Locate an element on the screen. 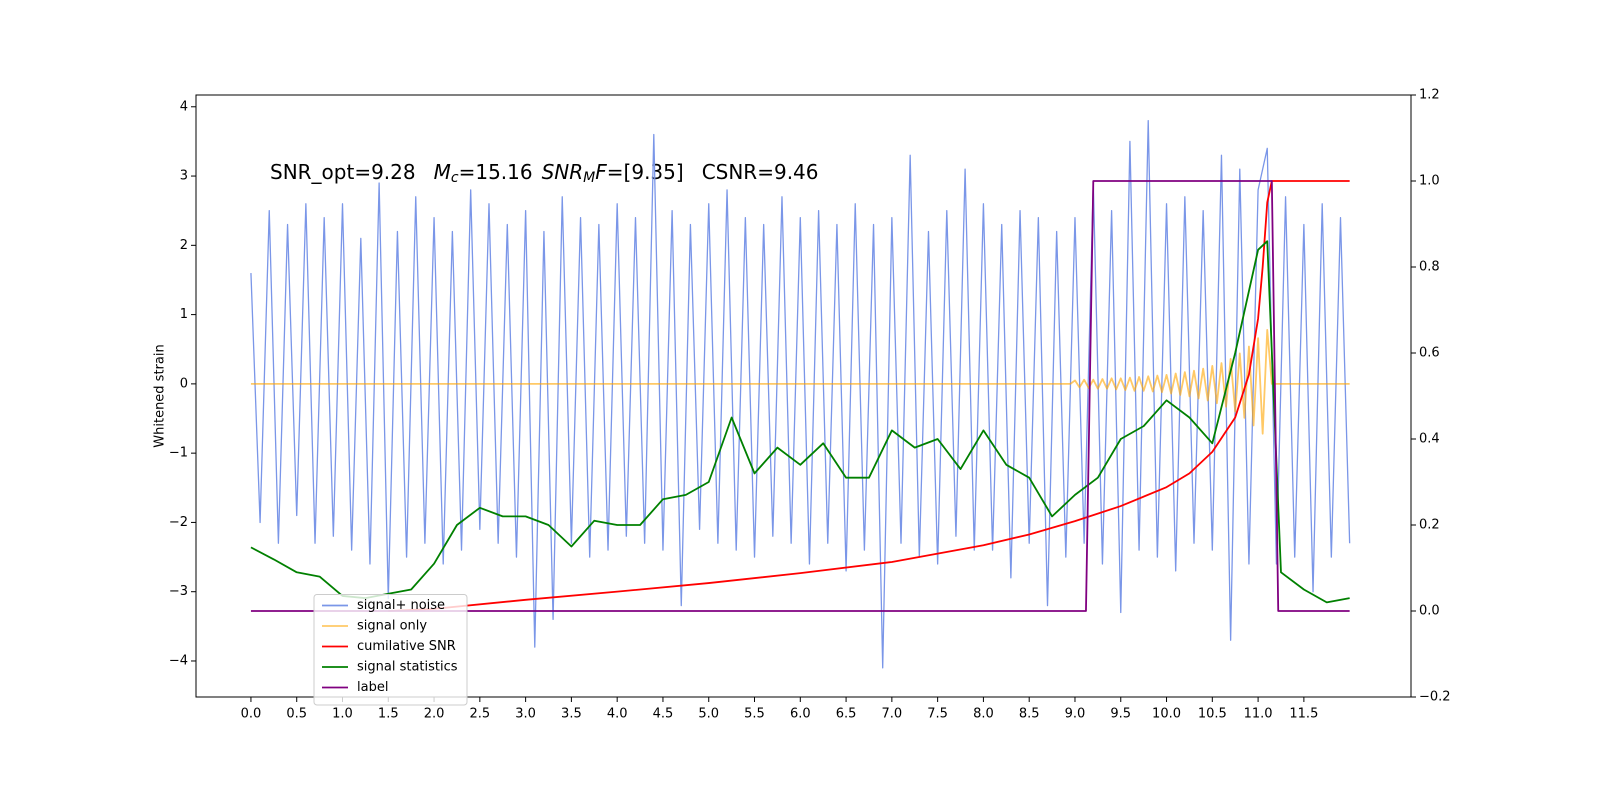 The width and height of the screenshot is (1600, 800). y2-tick-label: 0.2 is located at coordinates (1429, 525).